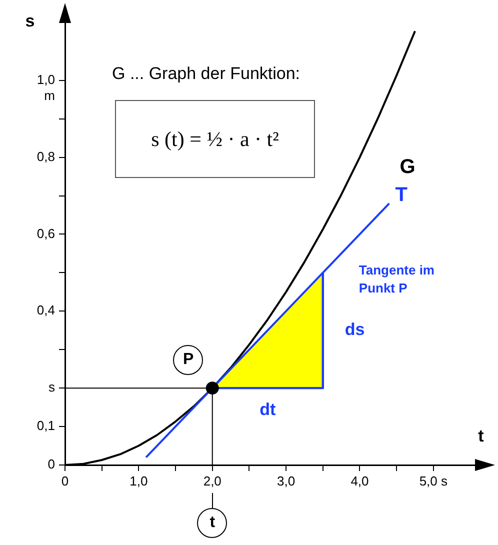 The image size is (498, 545). What do you see at coordinates (206, 74) in the screenshot?
I see `text: G ... Graph der Funktion:` at bounding box center [206, 74].